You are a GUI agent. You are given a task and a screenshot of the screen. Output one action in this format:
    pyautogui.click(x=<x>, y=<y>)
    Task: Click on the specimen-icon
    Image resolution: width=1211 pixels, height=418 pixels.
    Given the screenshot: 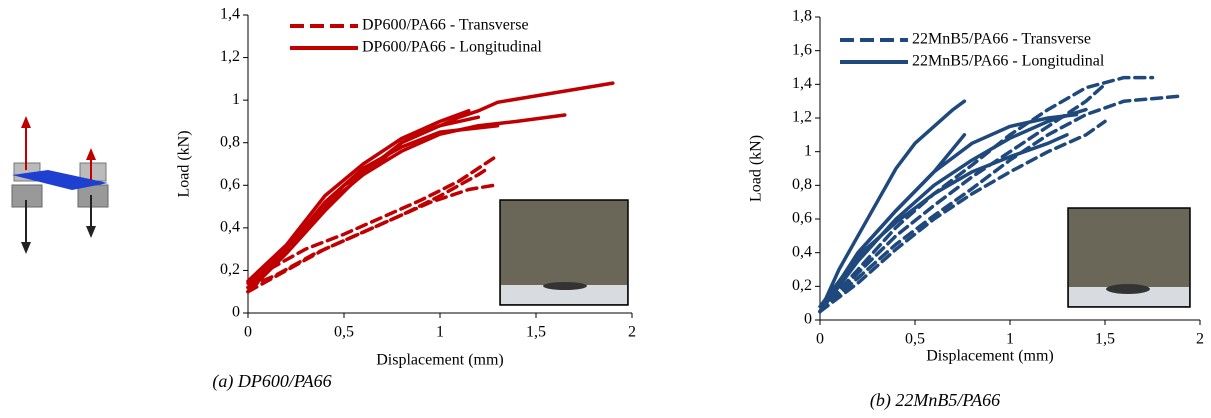 What is the action you would take?
    pyautogui.click(x=60, y=185)
    